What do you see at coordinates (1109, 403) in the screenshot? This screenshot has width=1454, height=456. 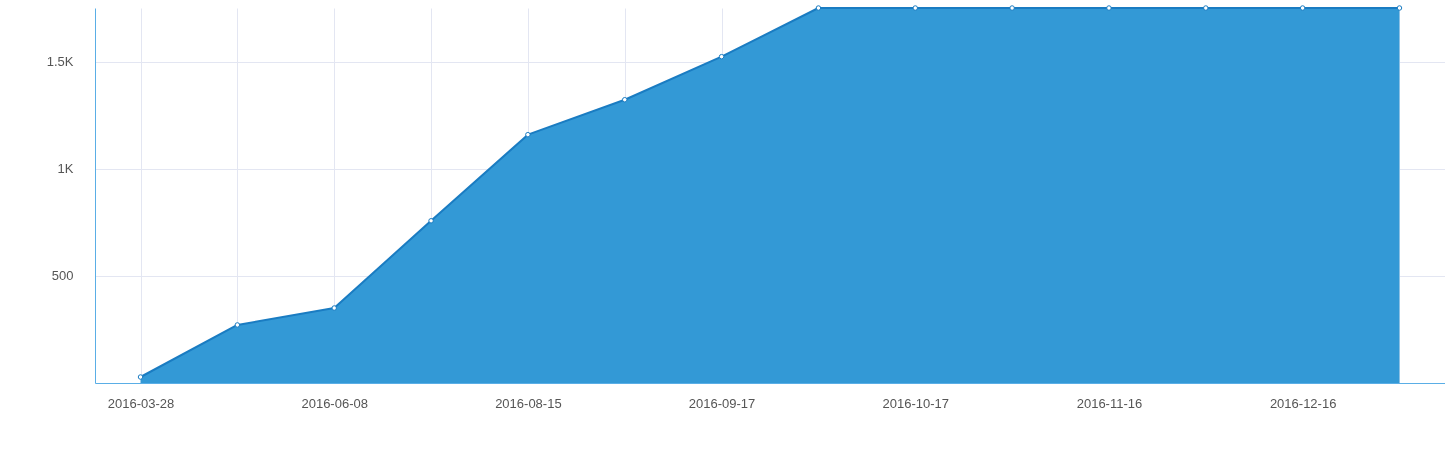 I see `x-tick-label: 2016-11-16` at bounding box center [1109, 403].